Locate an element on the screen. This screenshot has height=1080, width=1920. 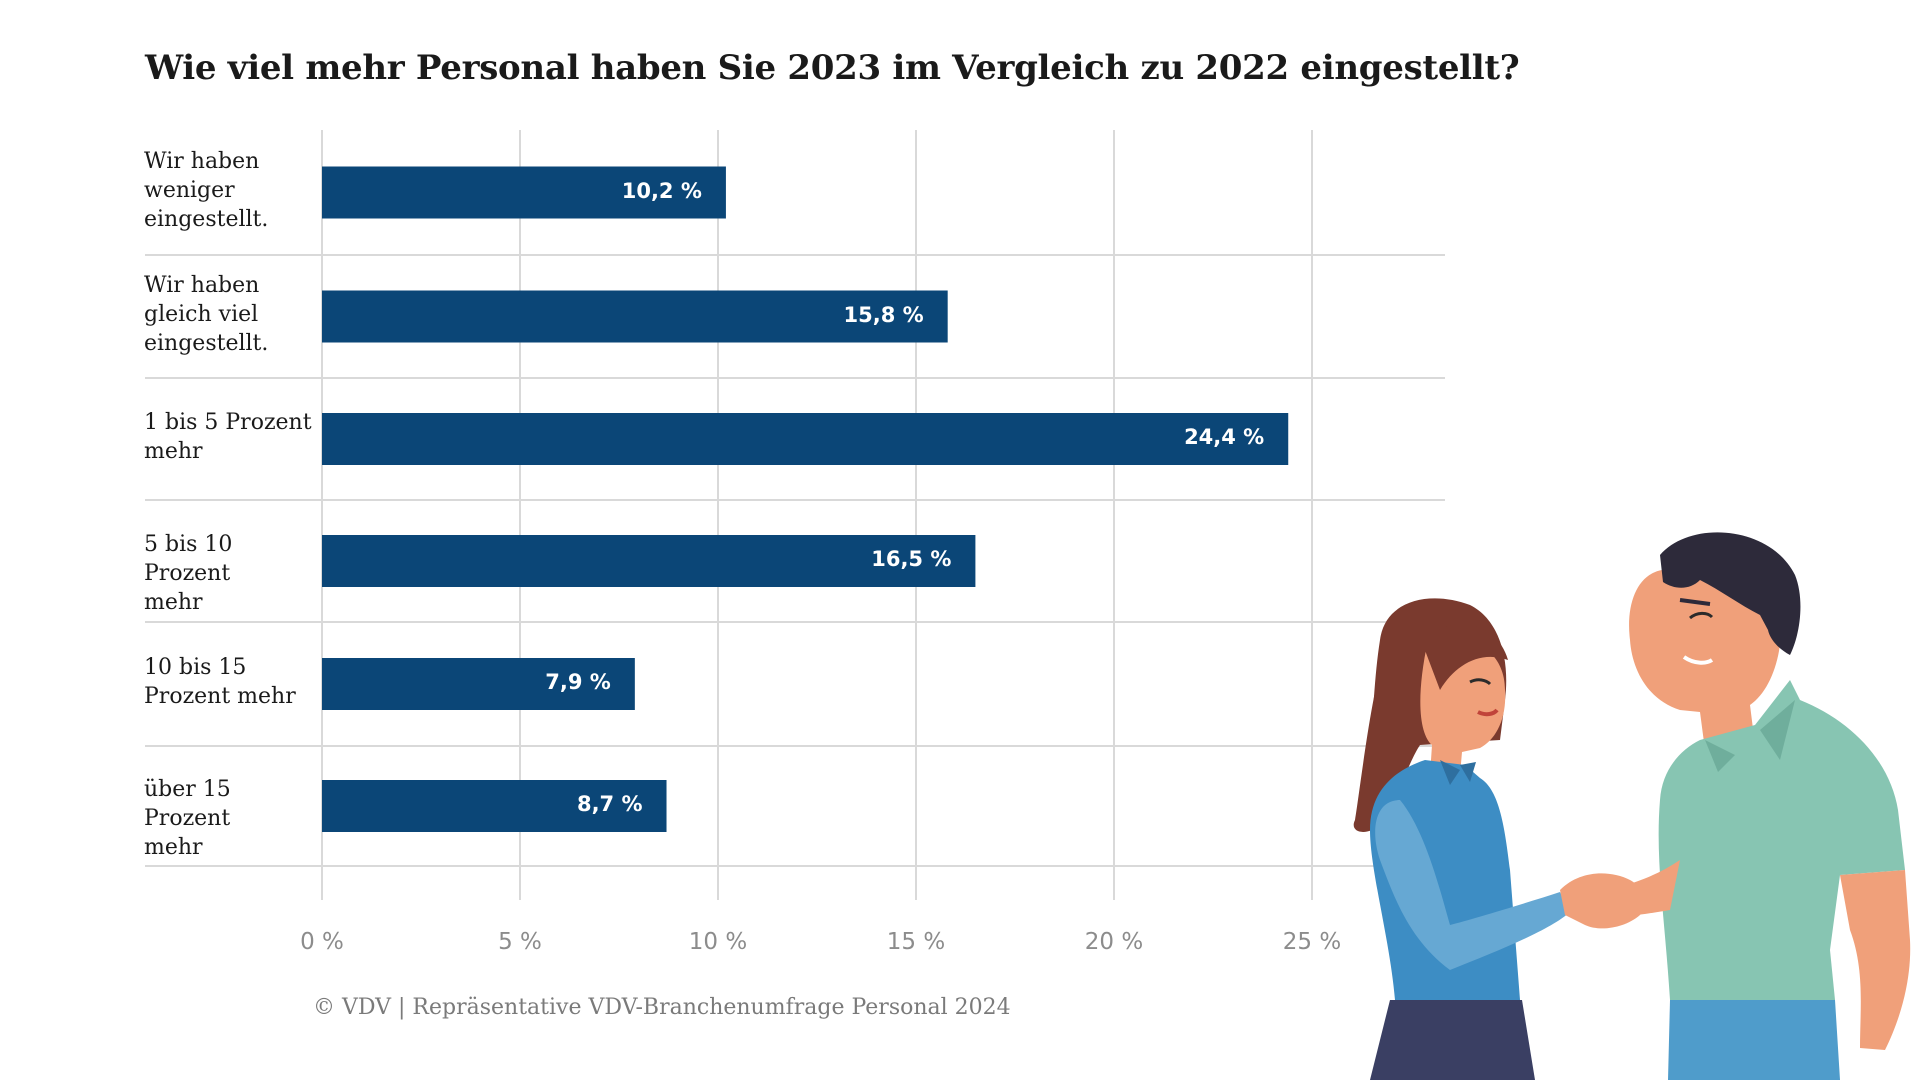
category-label-line: weniger is located at coordinates (189, 190).